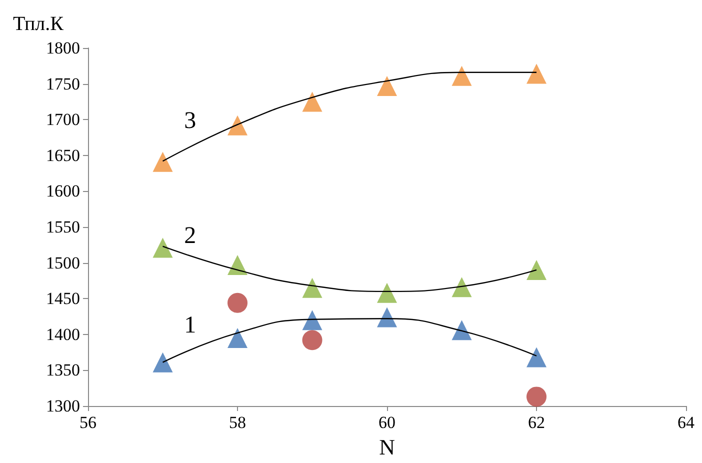 This screenshot has width=702, height=463. What do you see at coordinates (63, 298) in the screenshot?
I see `y-tick-label: 1450` at bounding box center [63, 298].